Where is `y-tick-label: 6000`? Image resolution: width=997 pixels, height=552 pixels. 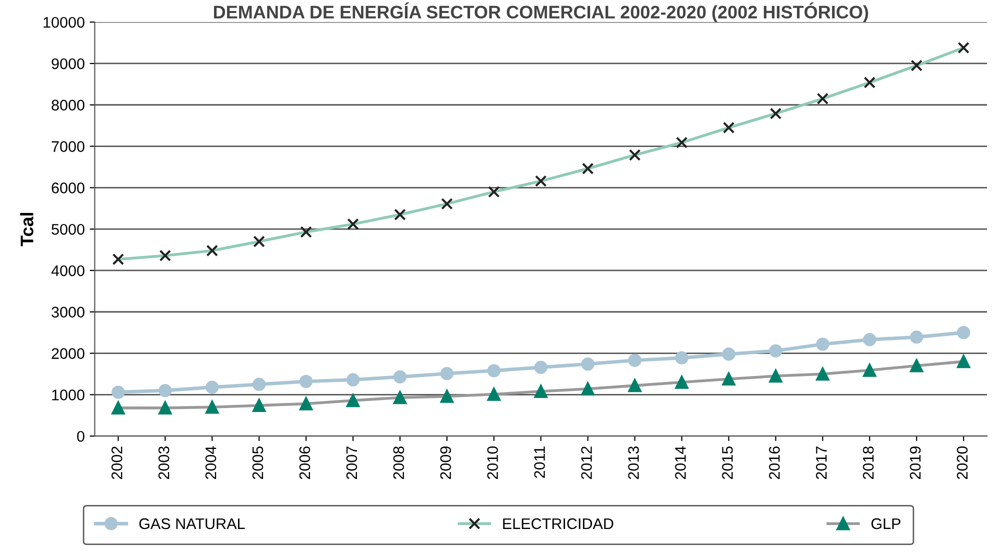
y-tick-label: 6000 is located at coordinates (68, 188).